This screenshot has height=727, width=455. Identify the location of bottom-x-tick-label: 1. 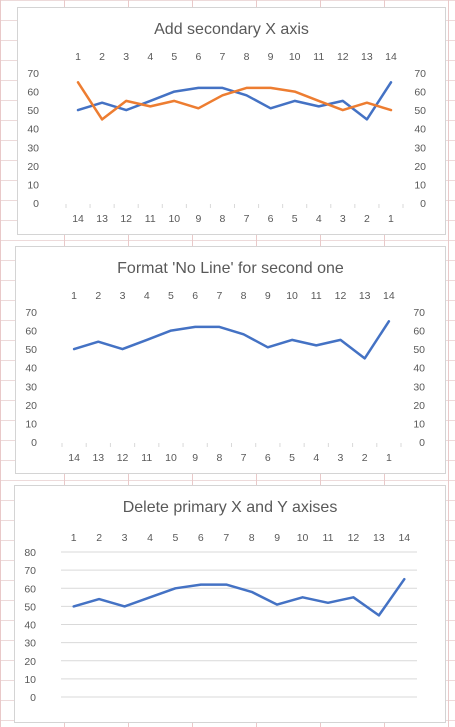
(389, 458).